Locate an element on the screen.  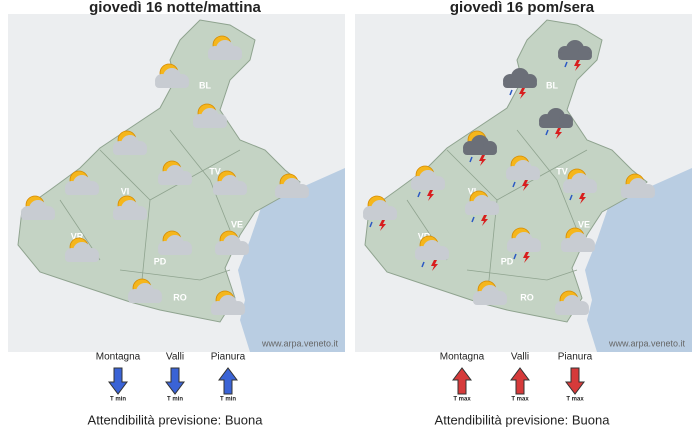
panel-title: giovedì 16 notte/mattina is located at coordinates (175, 8).